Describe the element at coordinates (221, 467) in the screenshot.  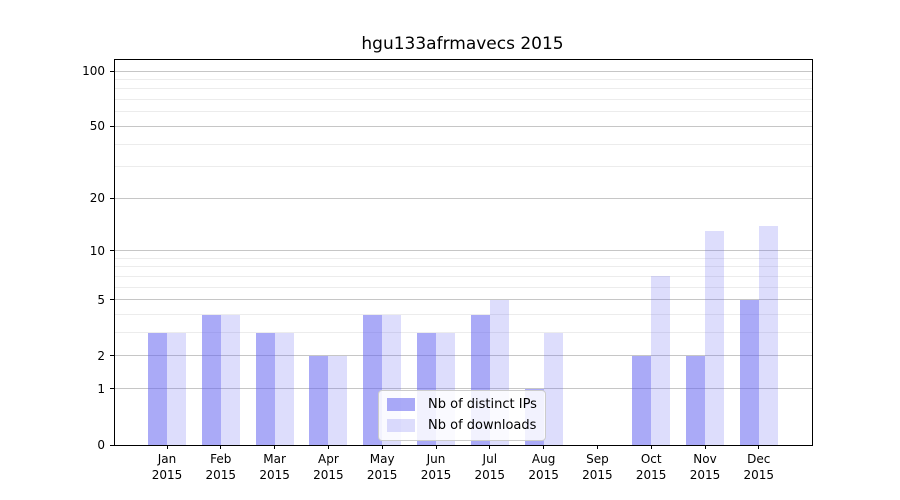
I see `x-axis-tick-label: Feb 2015` at that location.